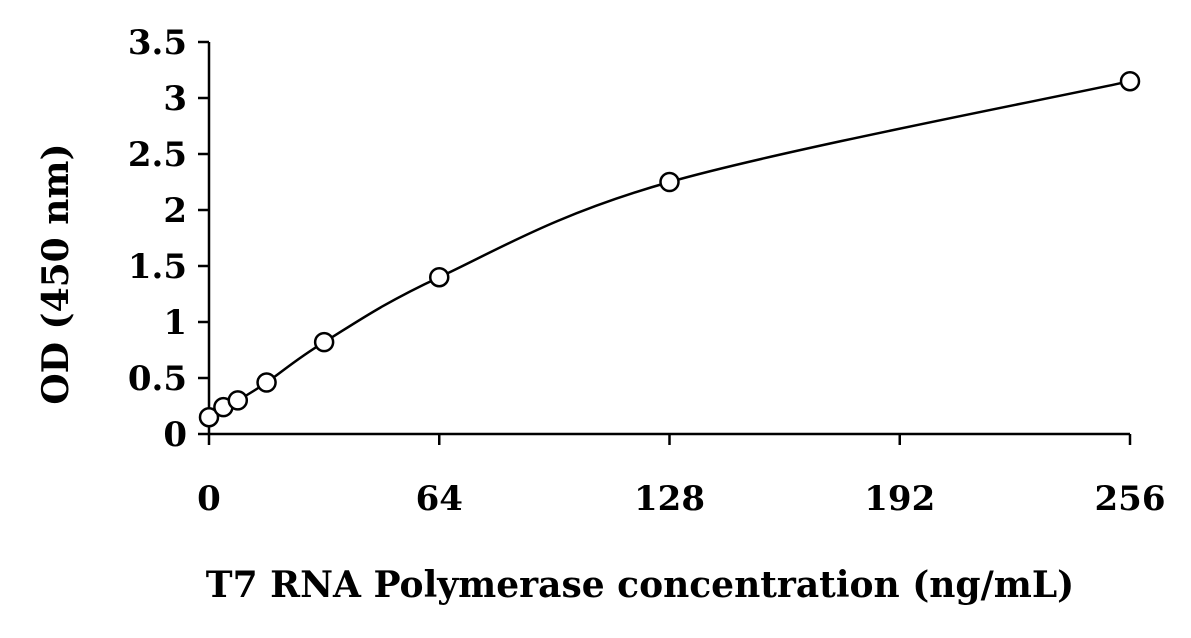 This screenshot has width=1191, height=638. Describe the element at coordinates (439, 499) in the screenshot. I see `x-tick-label: 64` at that location.